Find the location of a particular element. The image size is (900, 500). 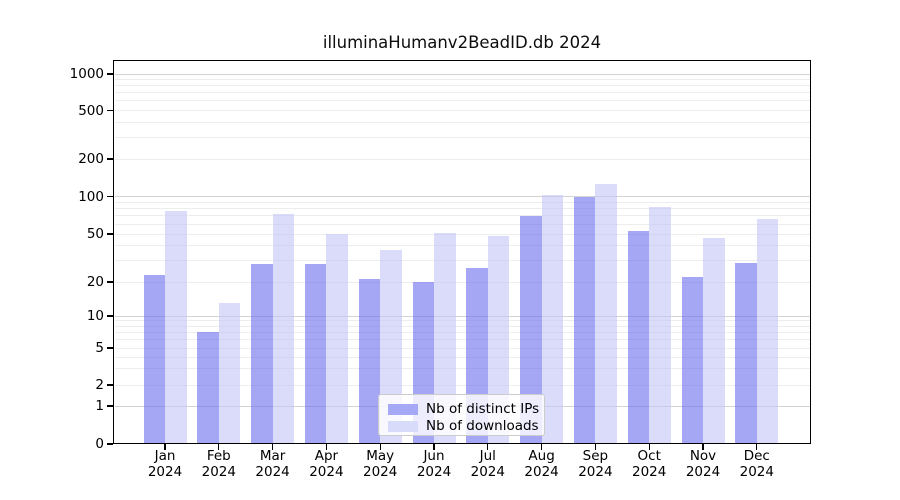

bar-downloads-feb is located at coordinates (229, 373).